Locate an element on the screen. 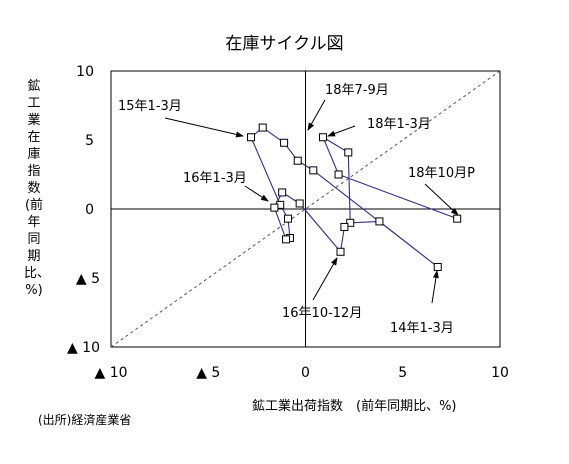 The image size is (569, 464). y-tick-label: 5 is located at coordinates (89, 141).